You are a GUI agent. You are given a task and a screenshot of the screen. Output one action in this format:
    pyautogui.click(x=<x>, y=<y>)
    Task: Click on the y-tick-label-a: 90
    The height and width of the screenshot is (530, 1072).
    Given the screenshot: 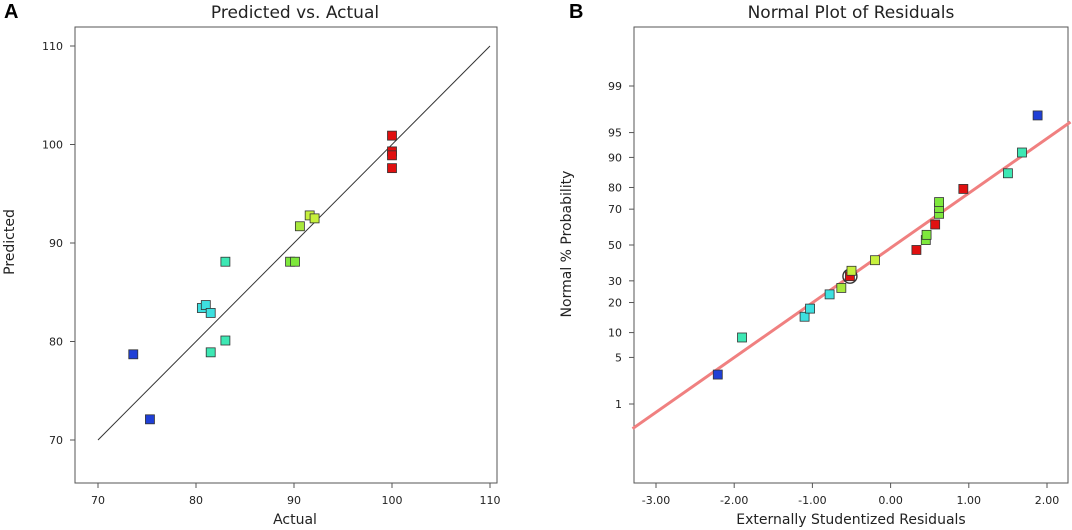 What is the action you would take?
    pyautogui.click(x=56, y=243)
    